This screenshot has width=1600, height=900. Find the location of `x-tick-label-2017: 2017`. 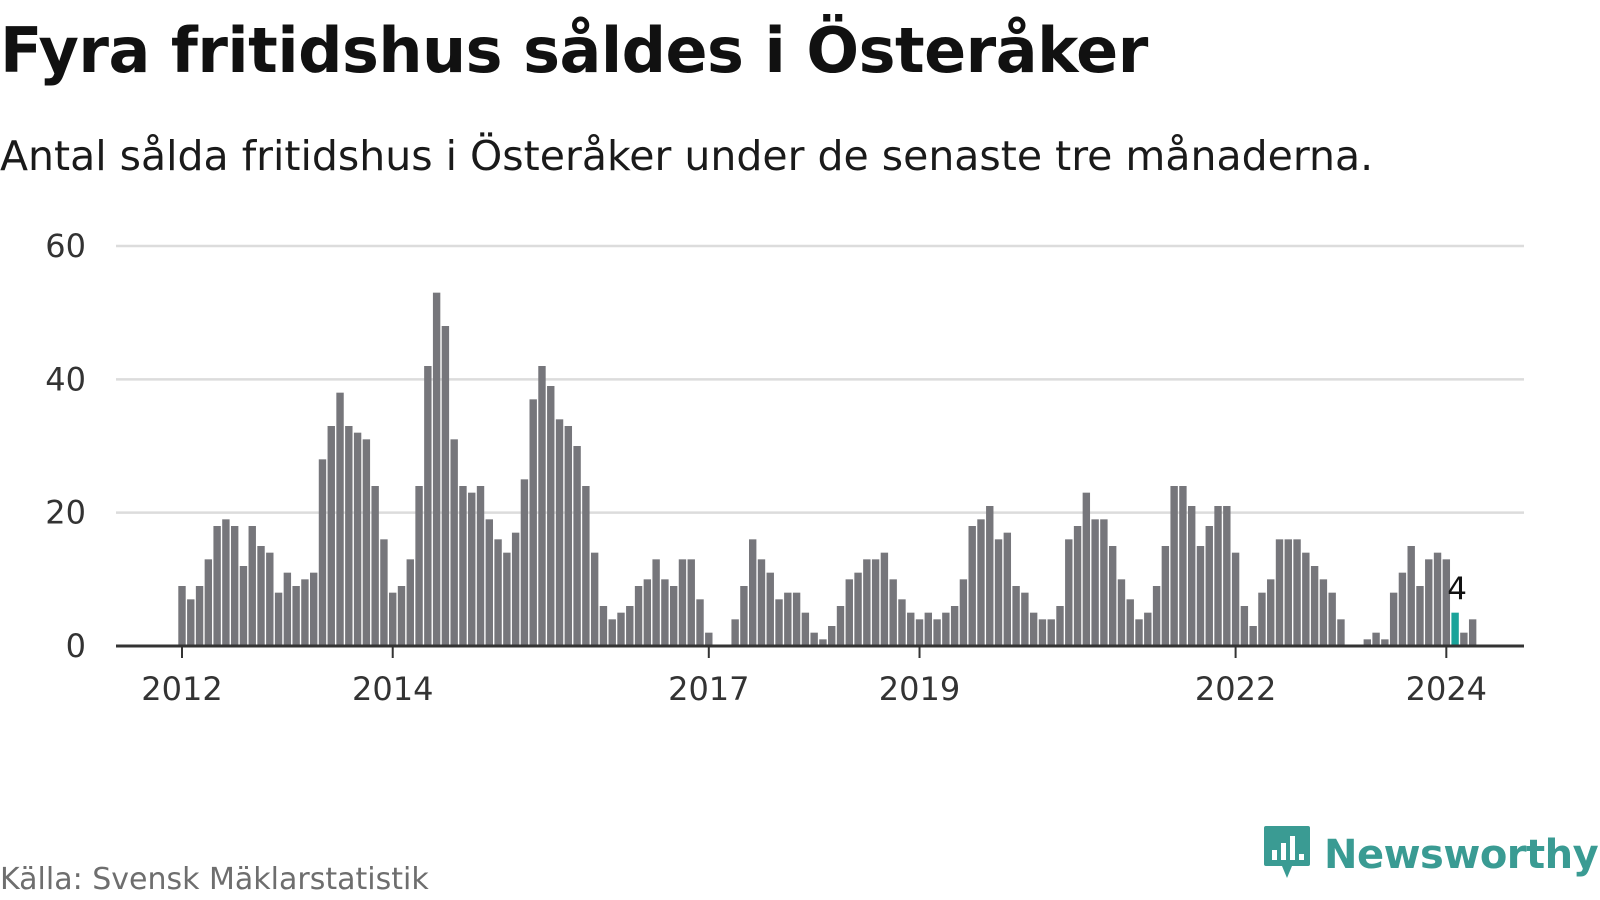

x-tick-label-2017: 2017 is located at coordinates (708, 689).